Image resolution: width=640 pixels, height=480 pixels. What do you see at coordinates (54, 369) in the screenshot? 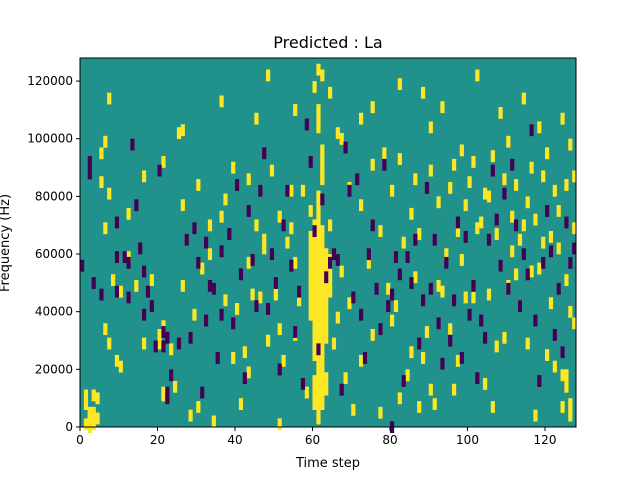
I see `y-tick-label-20000: 20000` at bounding box center [54, 369].